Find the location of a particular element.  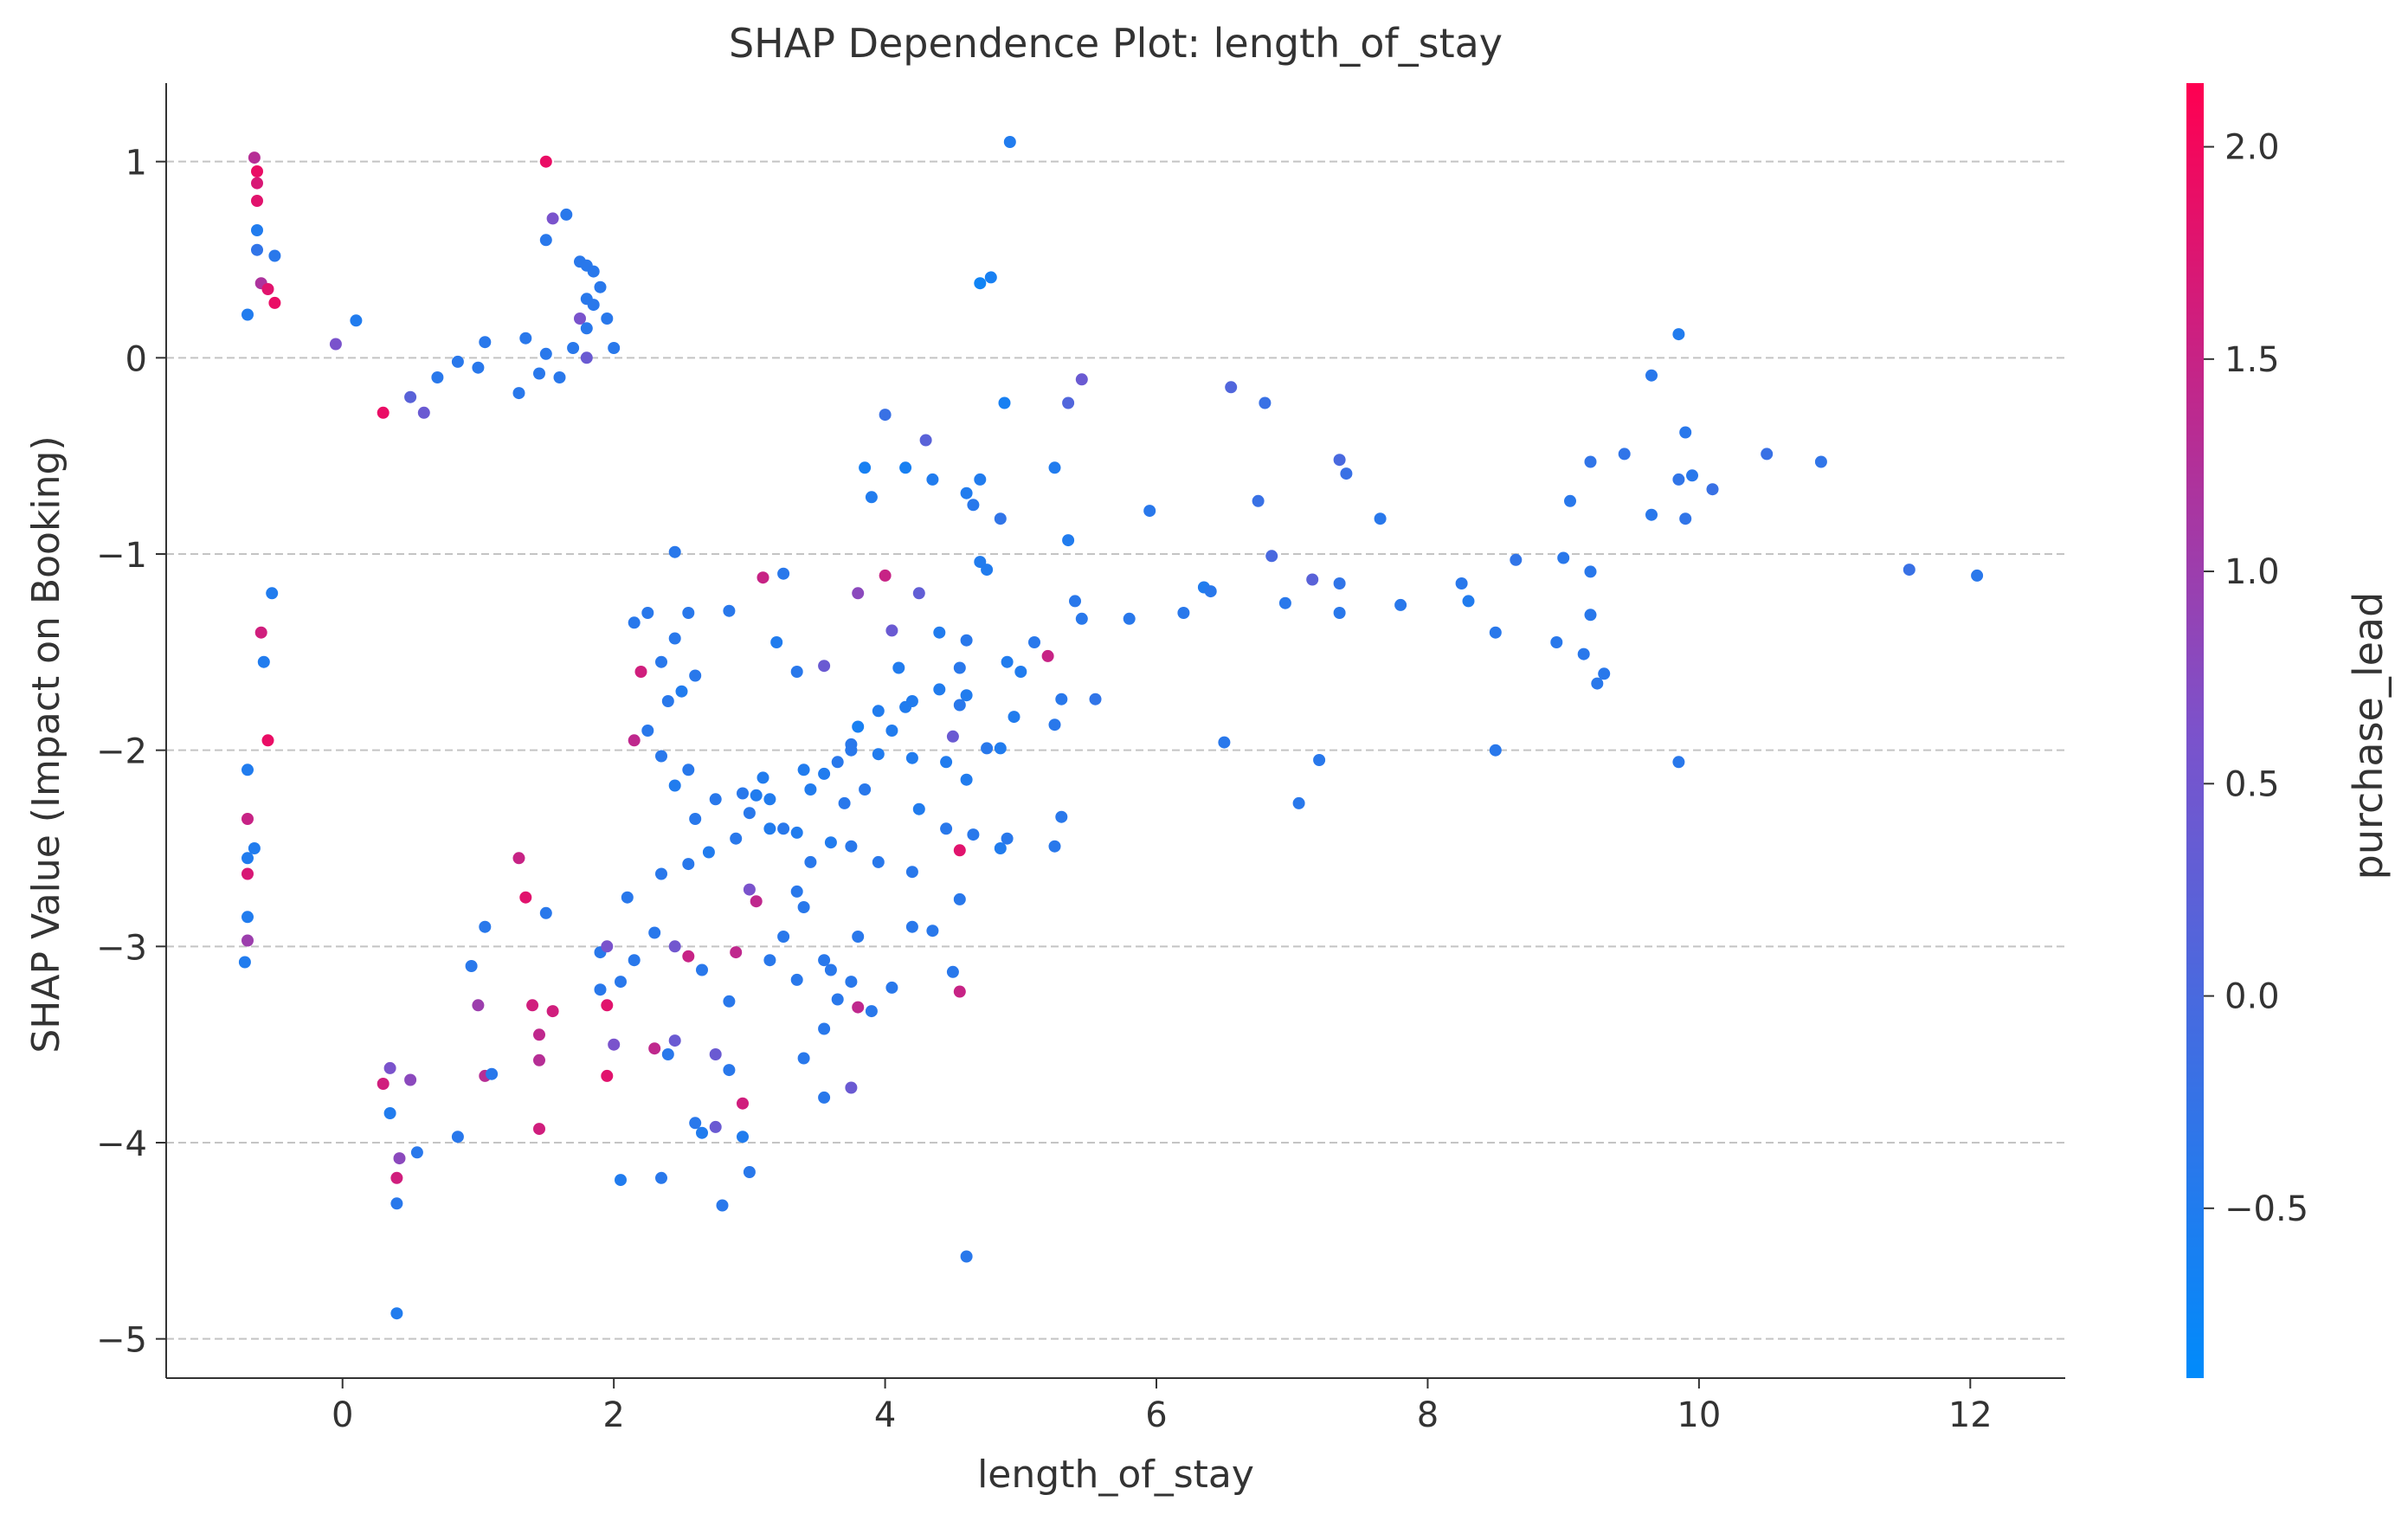

x-tick-label: 4 is located at coordinates (885, 1415).